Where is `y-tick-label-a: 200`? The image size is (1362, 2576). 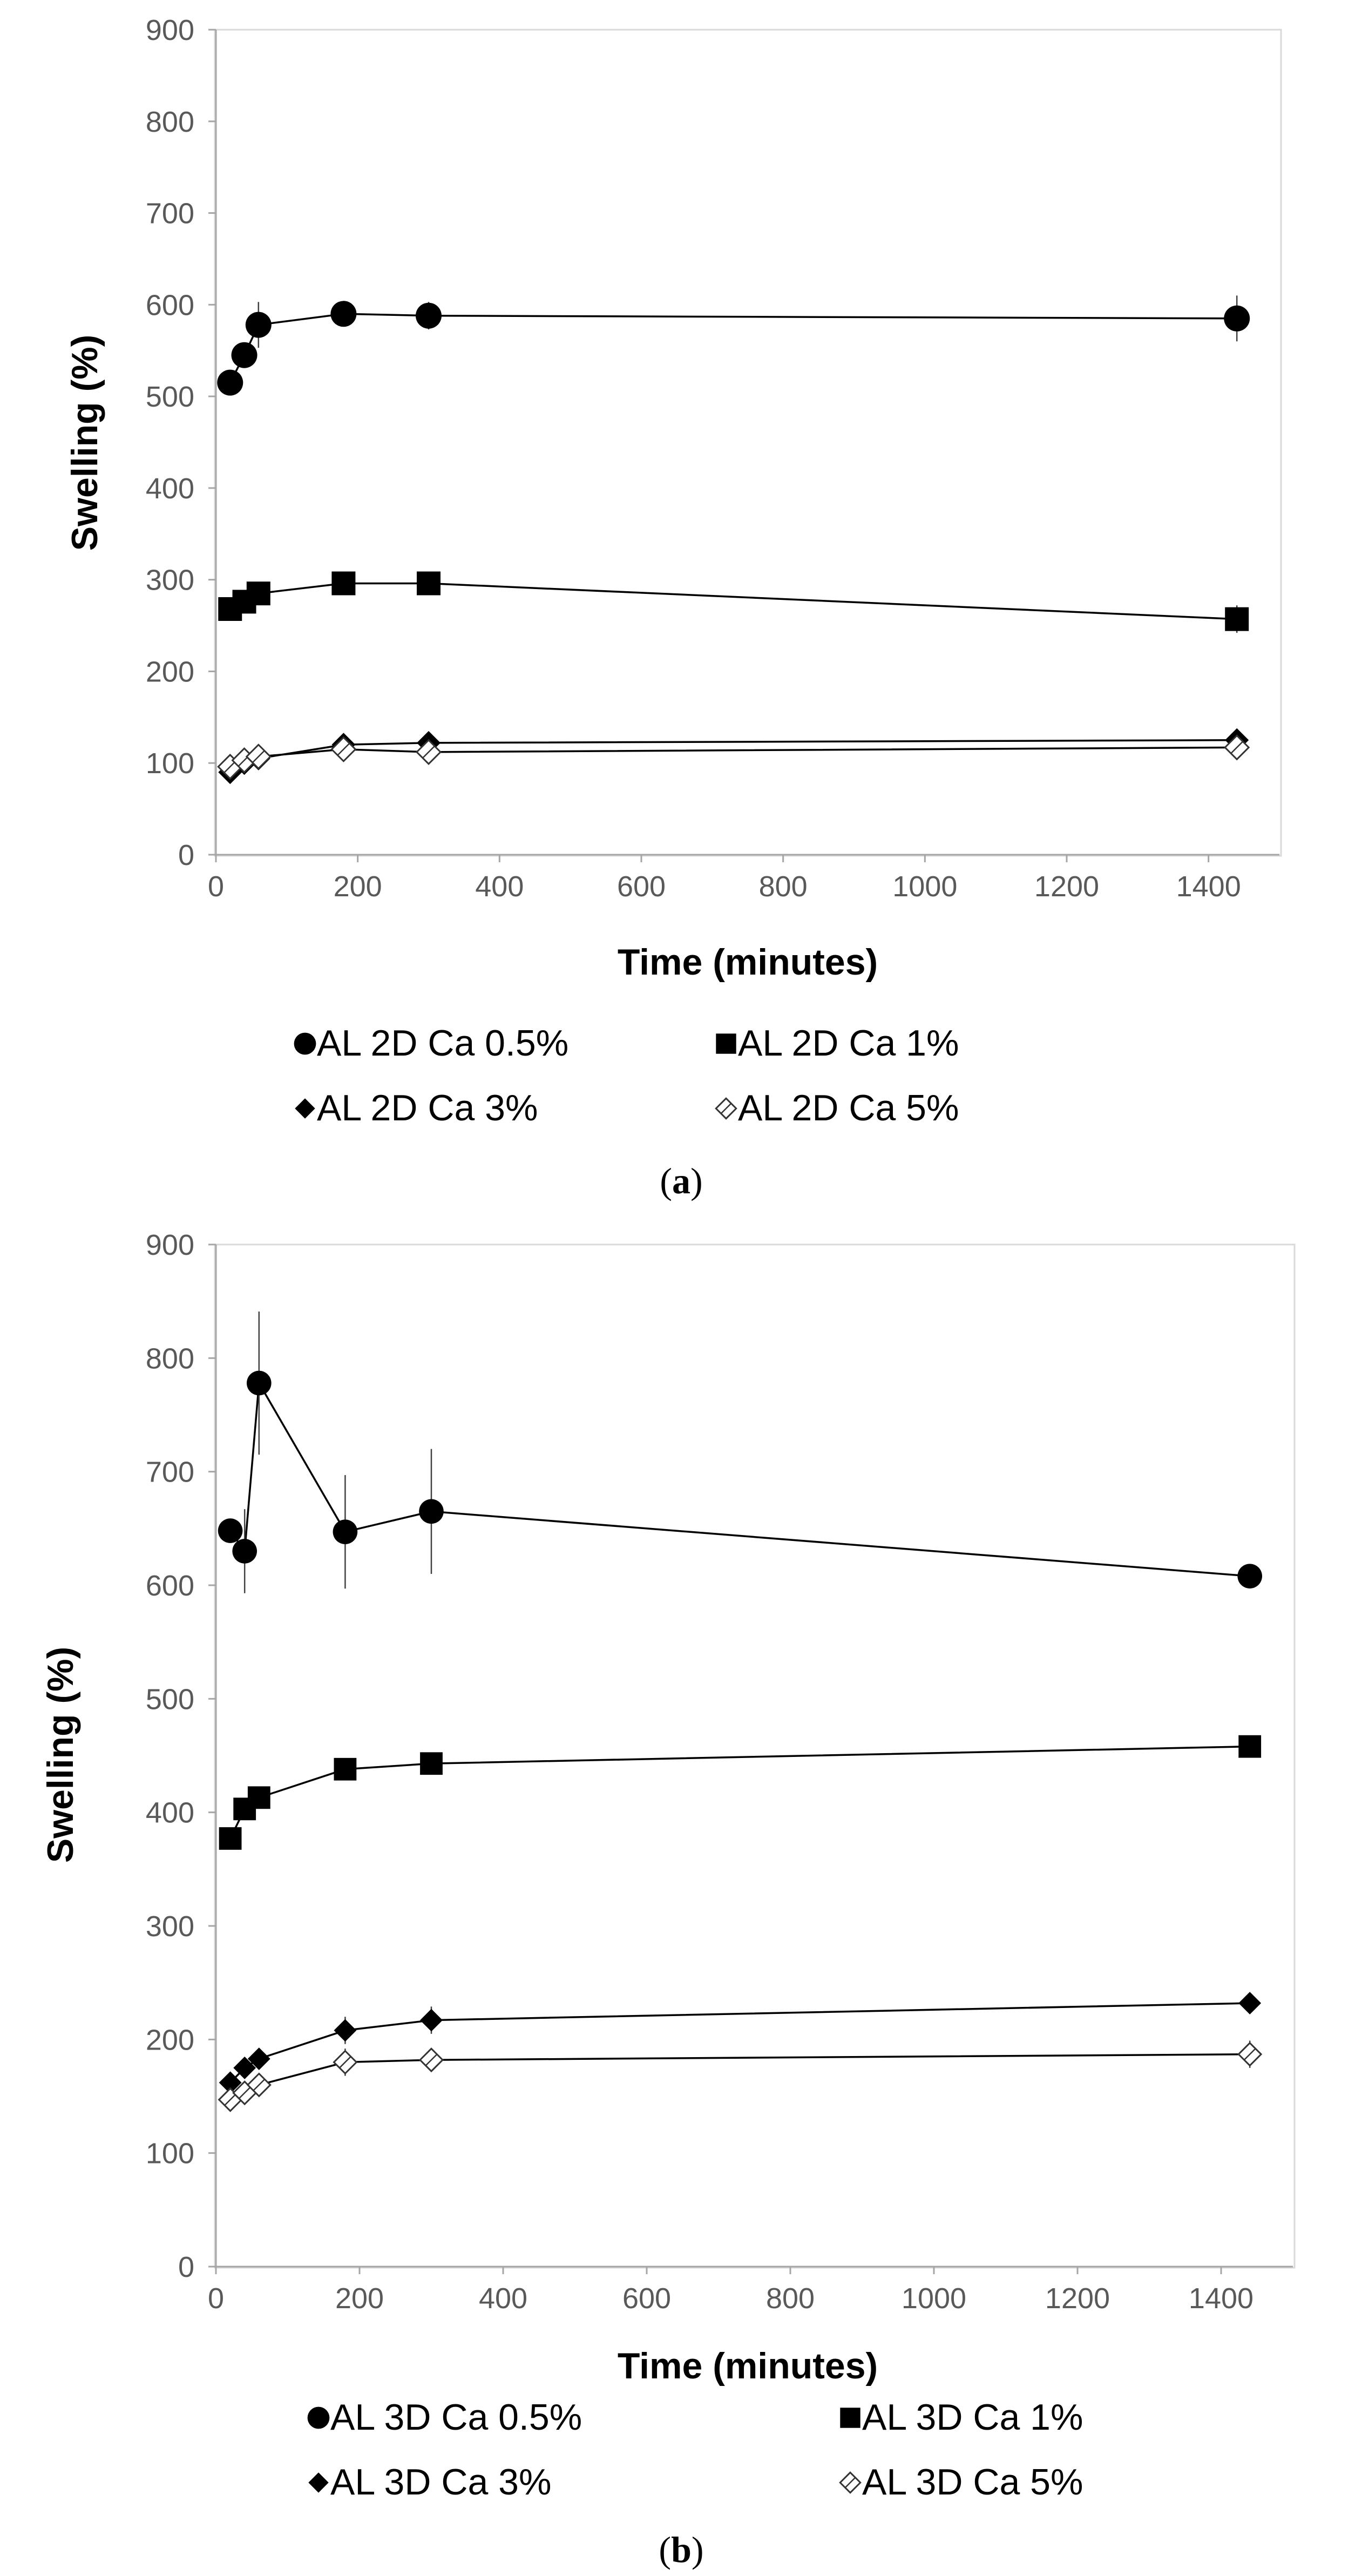
y-tick-label-a: 200 is located at coordinates (170, 672).